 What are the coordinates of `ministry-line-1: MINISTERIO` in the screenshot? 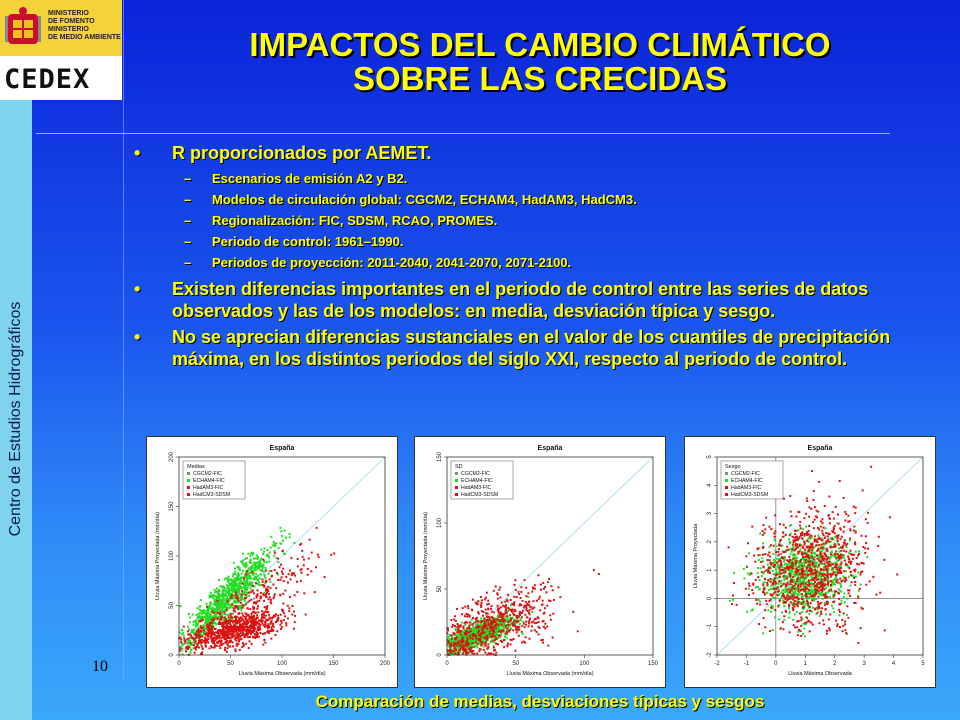 It's located at (68, 13).